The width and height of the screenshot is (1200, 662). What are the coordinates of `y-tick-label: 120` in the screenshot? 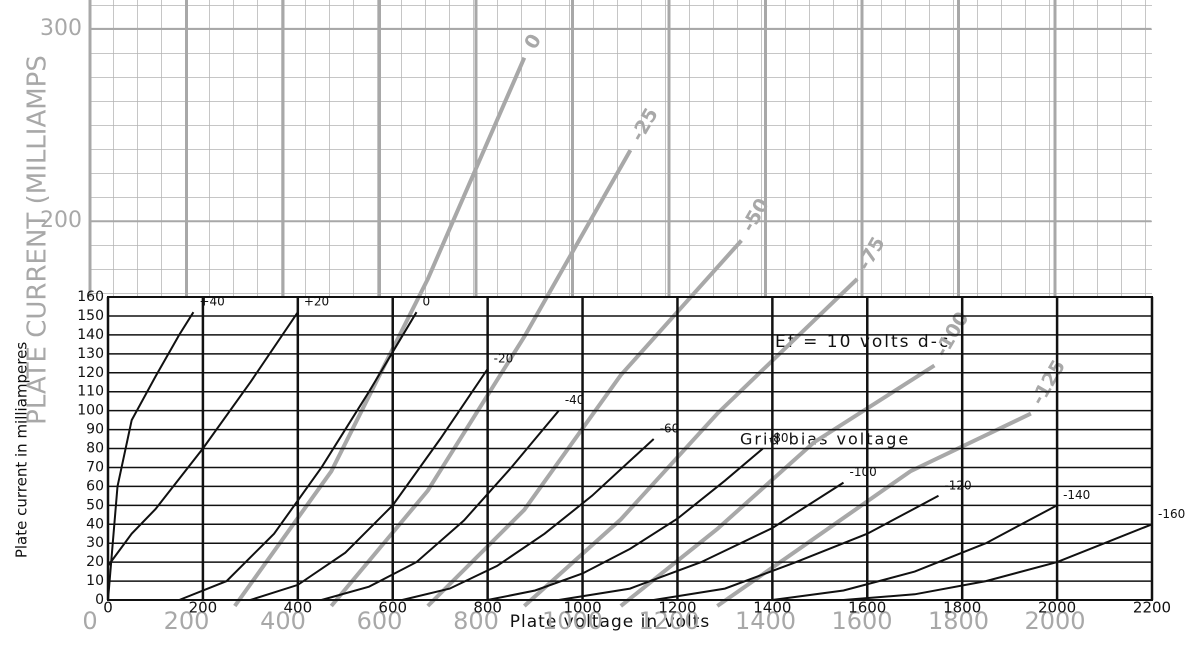 It's located at (90, 373).